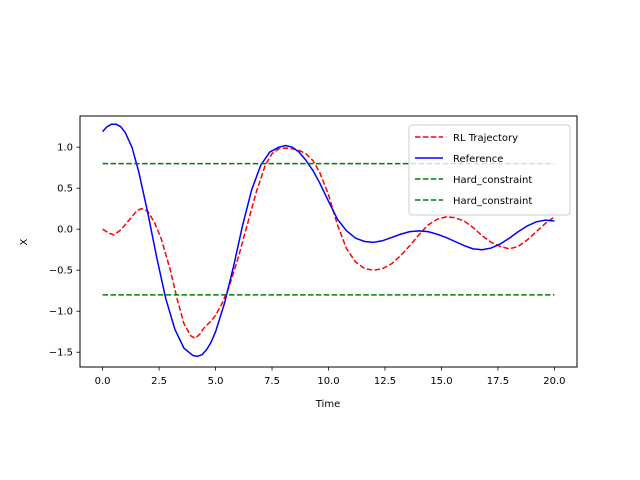  I want to click on x-tick-label: 17.5, so click(498, 381).